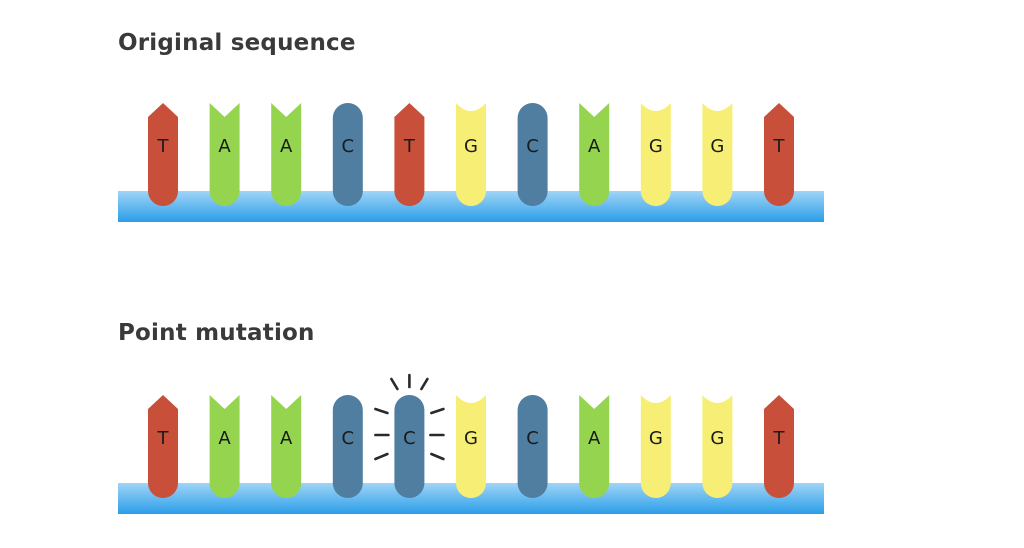  Describe the element at coordinates (237, 43) in the screenshot. I see `original-sequence-title: Original sequence` at that location.